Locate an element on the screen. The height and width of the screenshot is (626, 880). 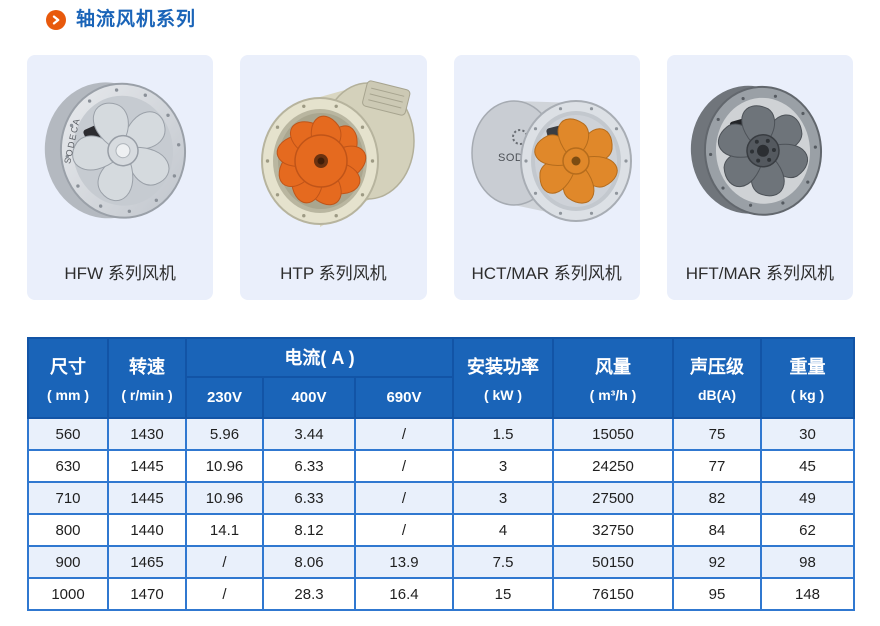
product-card-hfw: SODECA HFW 系列风机 is located at coordinates (120, 177).